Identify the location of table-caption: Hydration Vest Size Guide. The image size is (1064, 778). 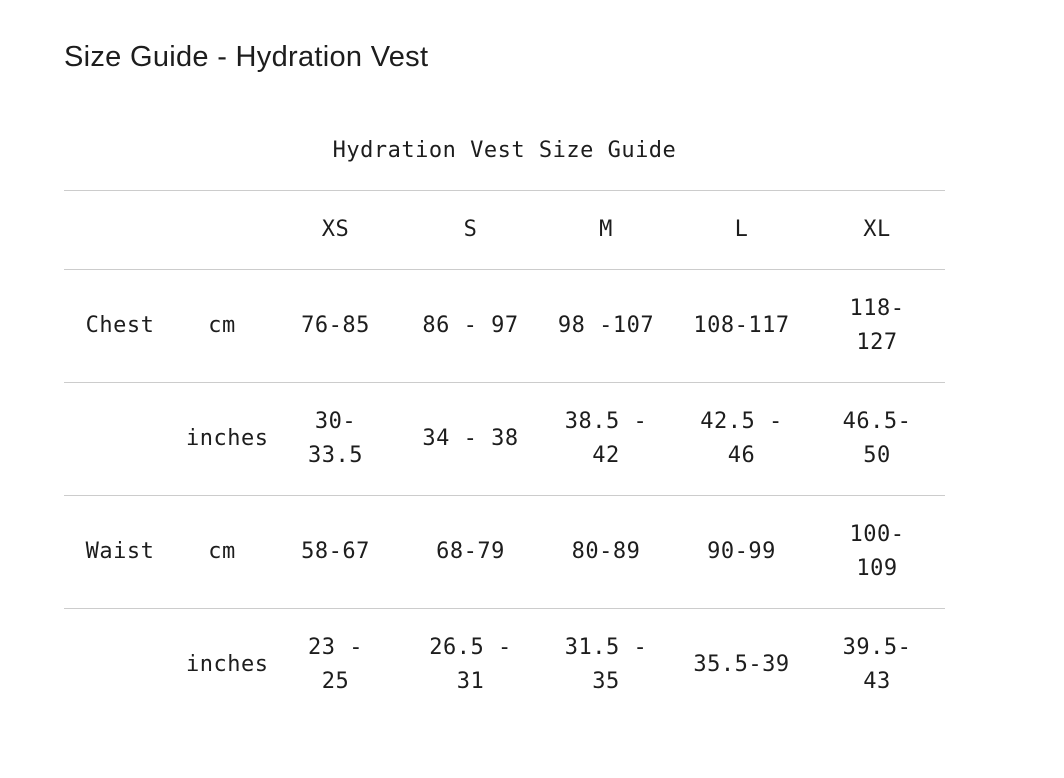
(504, 150).